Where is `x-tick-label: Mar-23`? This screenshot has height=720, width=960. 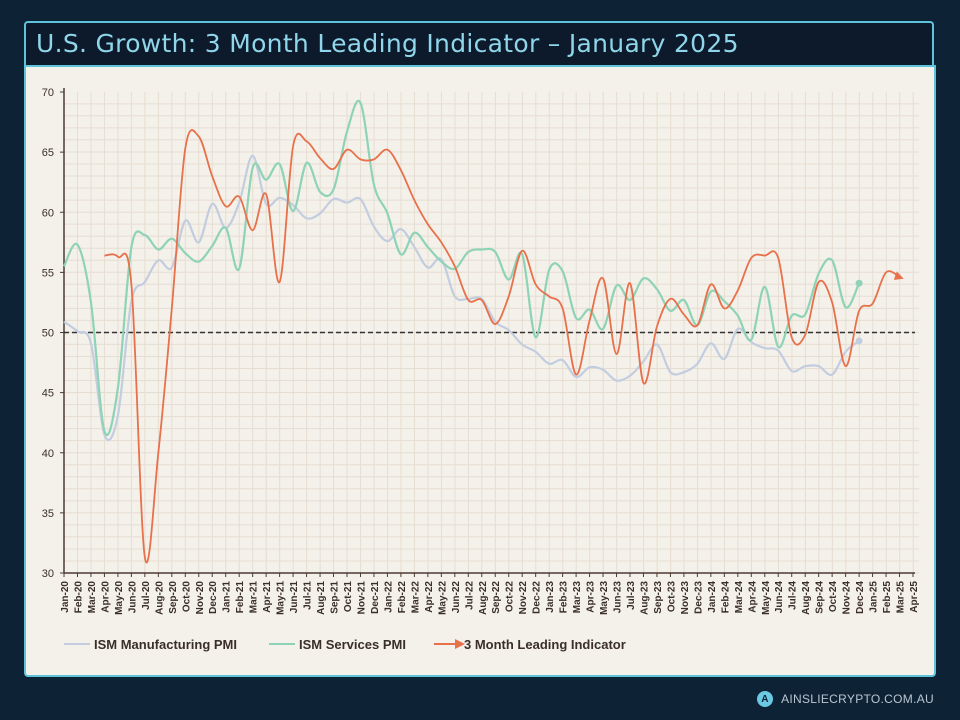
x-tick-label: Mar-23 is located at coordinates (577, 597).